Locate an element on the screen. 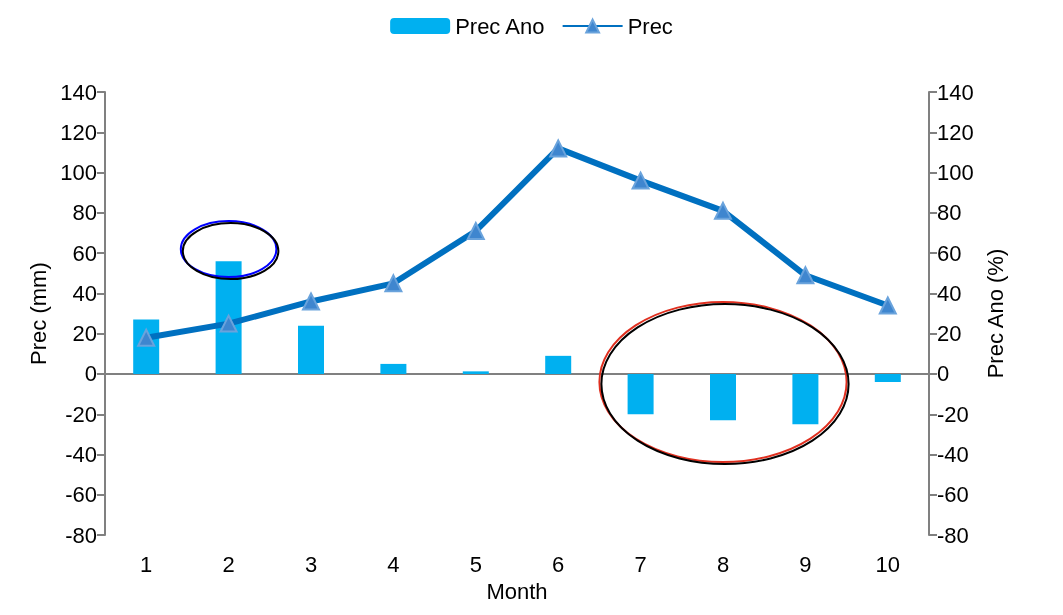 This screenshot has width=1063, height=615. y-tick-label: 80 is located at coordinates (84, 213).